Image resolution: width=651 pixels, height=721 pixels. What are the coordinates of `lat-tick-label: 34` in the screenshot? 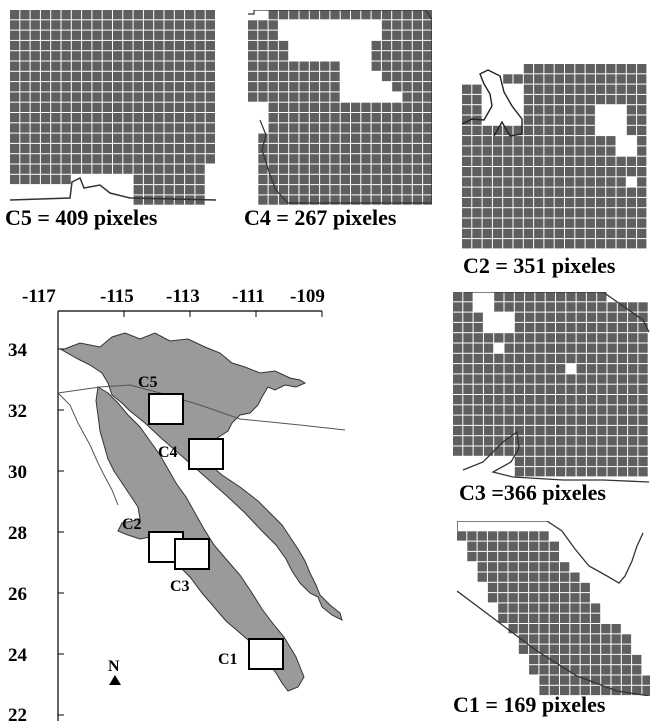 It's located at (18, 350).